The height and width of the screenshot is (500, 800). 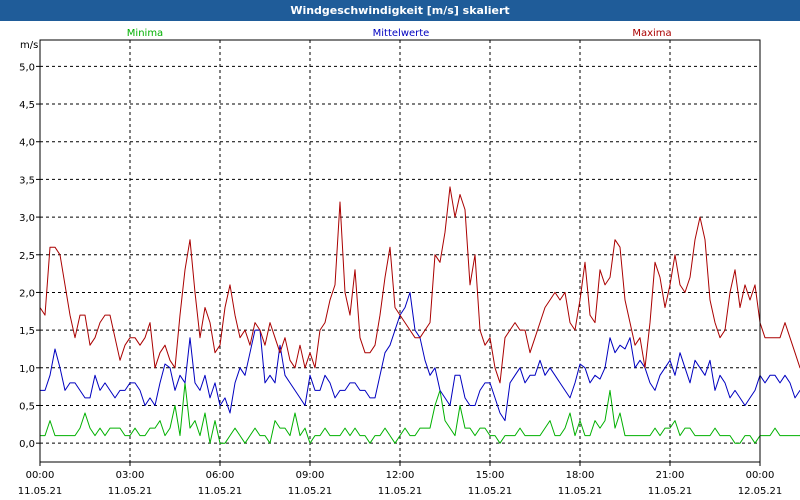 What do you see at coordinates (27, 180) in the screenshot?
I see `y-tick-label: 3,5` at bounding box center [27, 180].